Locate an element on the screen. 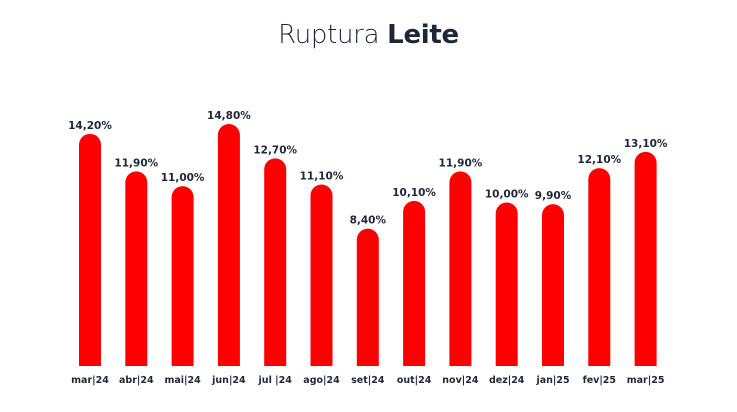 The height and width of the screenshot is (412, 737). chart-title-bold: Leite is located at coordinates (423, 35).